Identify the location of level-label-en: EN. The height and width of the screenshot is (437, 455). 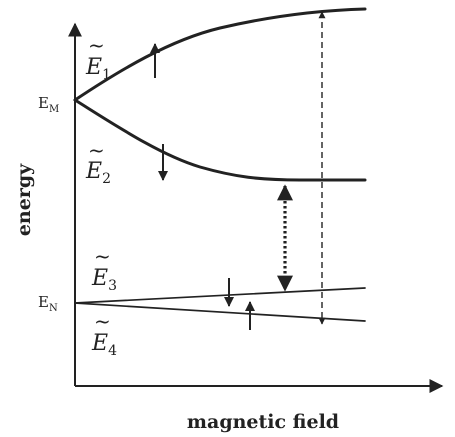
(48, 303).